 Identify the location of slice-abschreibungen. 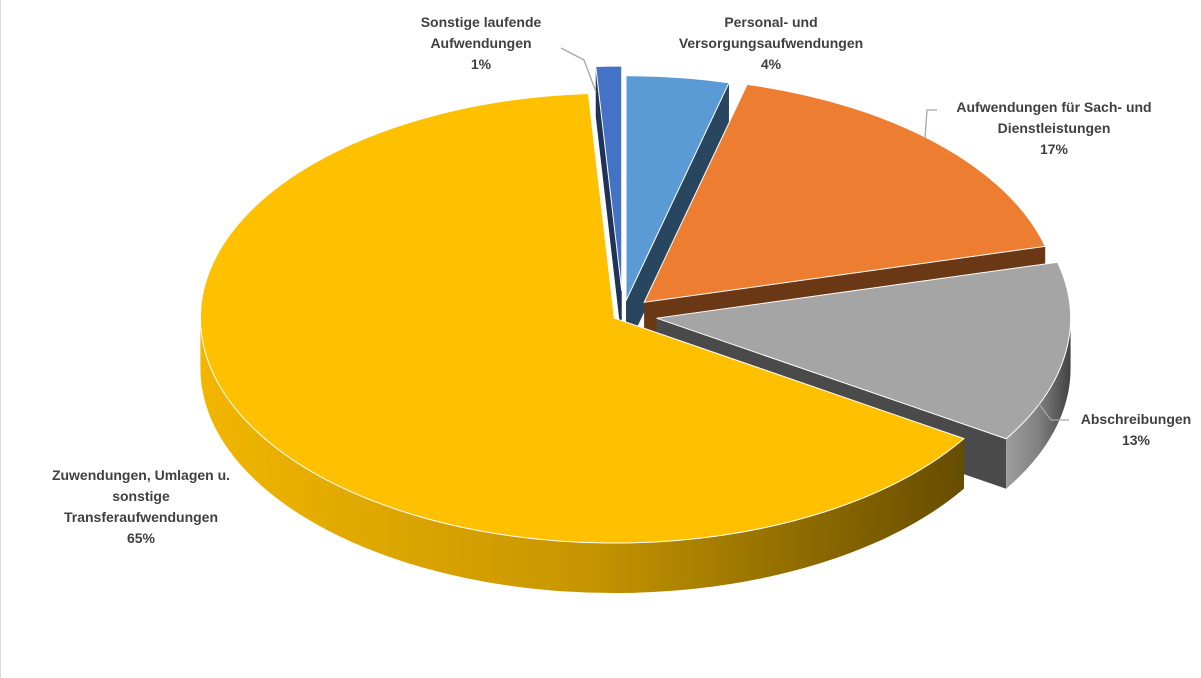
(864, 350).